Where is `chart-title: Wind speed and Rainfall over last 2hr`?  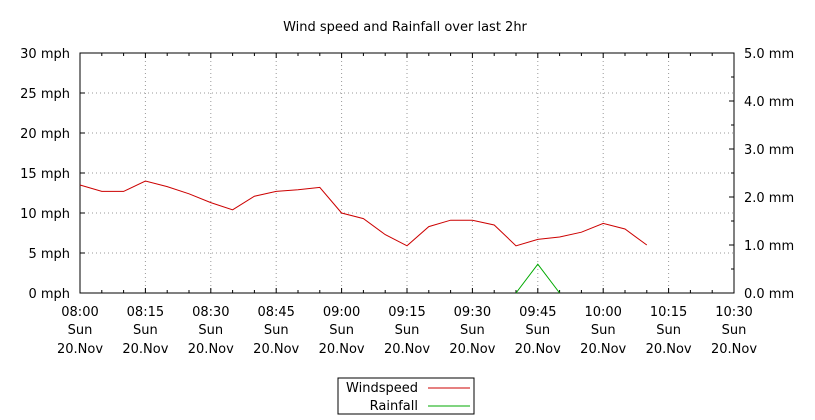 chart-title: Wind speed and Rainfall over last 2hr is located at coordinates (405, 27).